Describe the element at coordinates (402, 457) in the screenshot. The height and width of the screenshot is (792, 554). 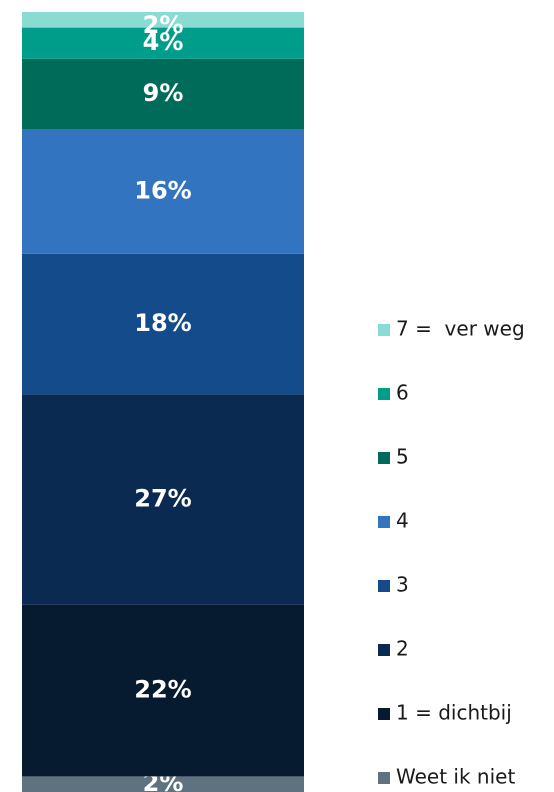
I see `legend-label: 5` at that location.